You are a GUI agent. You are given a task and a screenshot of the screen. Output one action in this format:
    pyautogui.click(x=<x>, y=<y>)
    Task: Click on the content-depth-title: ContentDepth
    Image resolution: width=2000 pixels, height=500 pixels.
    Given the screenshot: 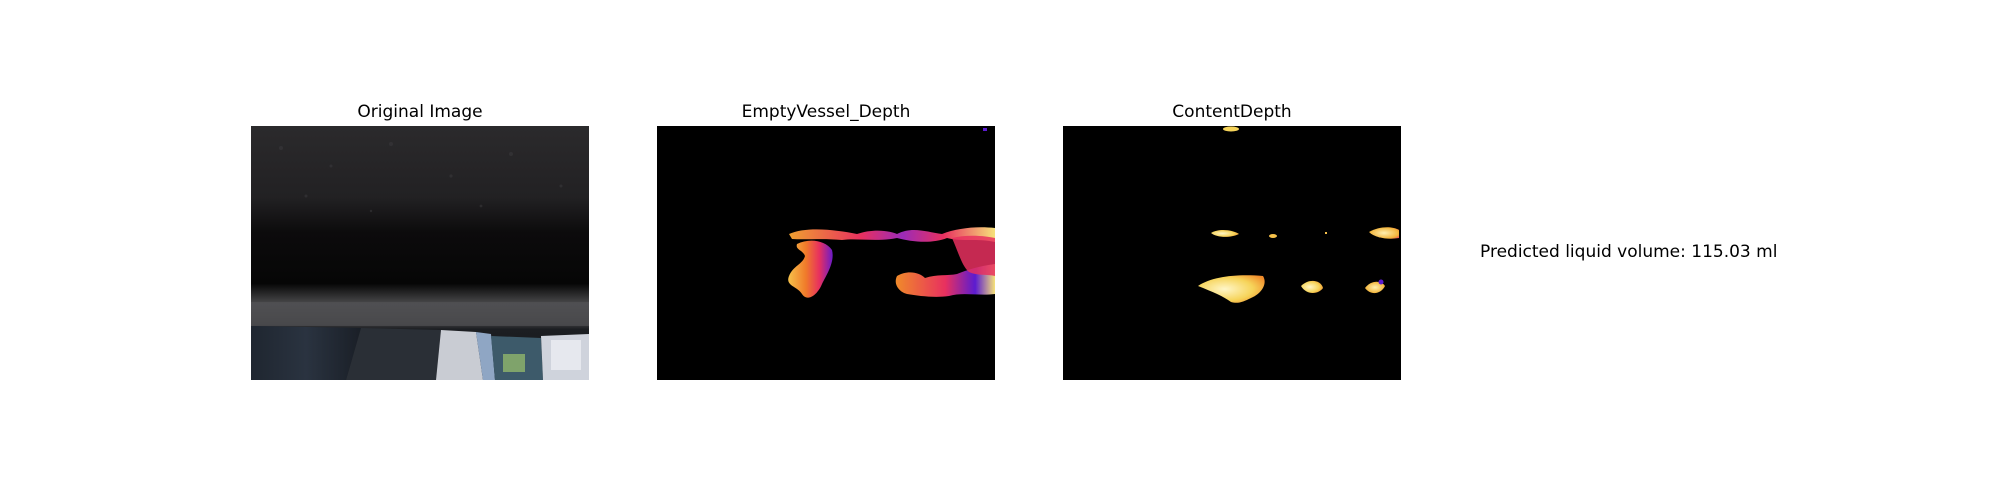 What is the action you would take?
    pyautogui.click(x=1232, y=112)
    